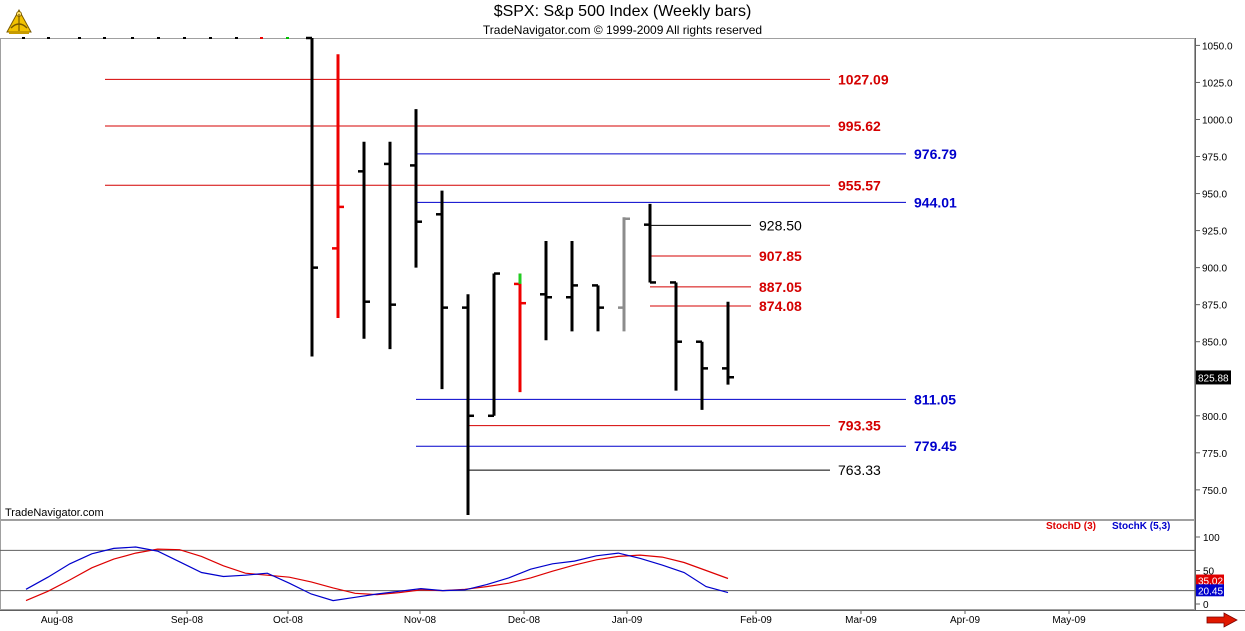 The width and height of the screenshot is (1245, 631). Describe the element at coordinates (622, 11) in the screenshot. I see `chart-title: $SPX: S&p 500 Index (Weekly bars)` at that location.